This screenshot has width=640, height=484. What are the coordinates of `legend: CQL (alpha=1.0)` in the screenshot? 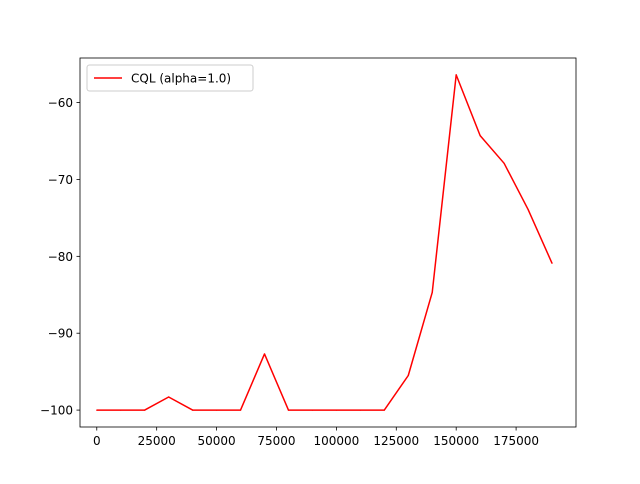 It's located at (170, 78).